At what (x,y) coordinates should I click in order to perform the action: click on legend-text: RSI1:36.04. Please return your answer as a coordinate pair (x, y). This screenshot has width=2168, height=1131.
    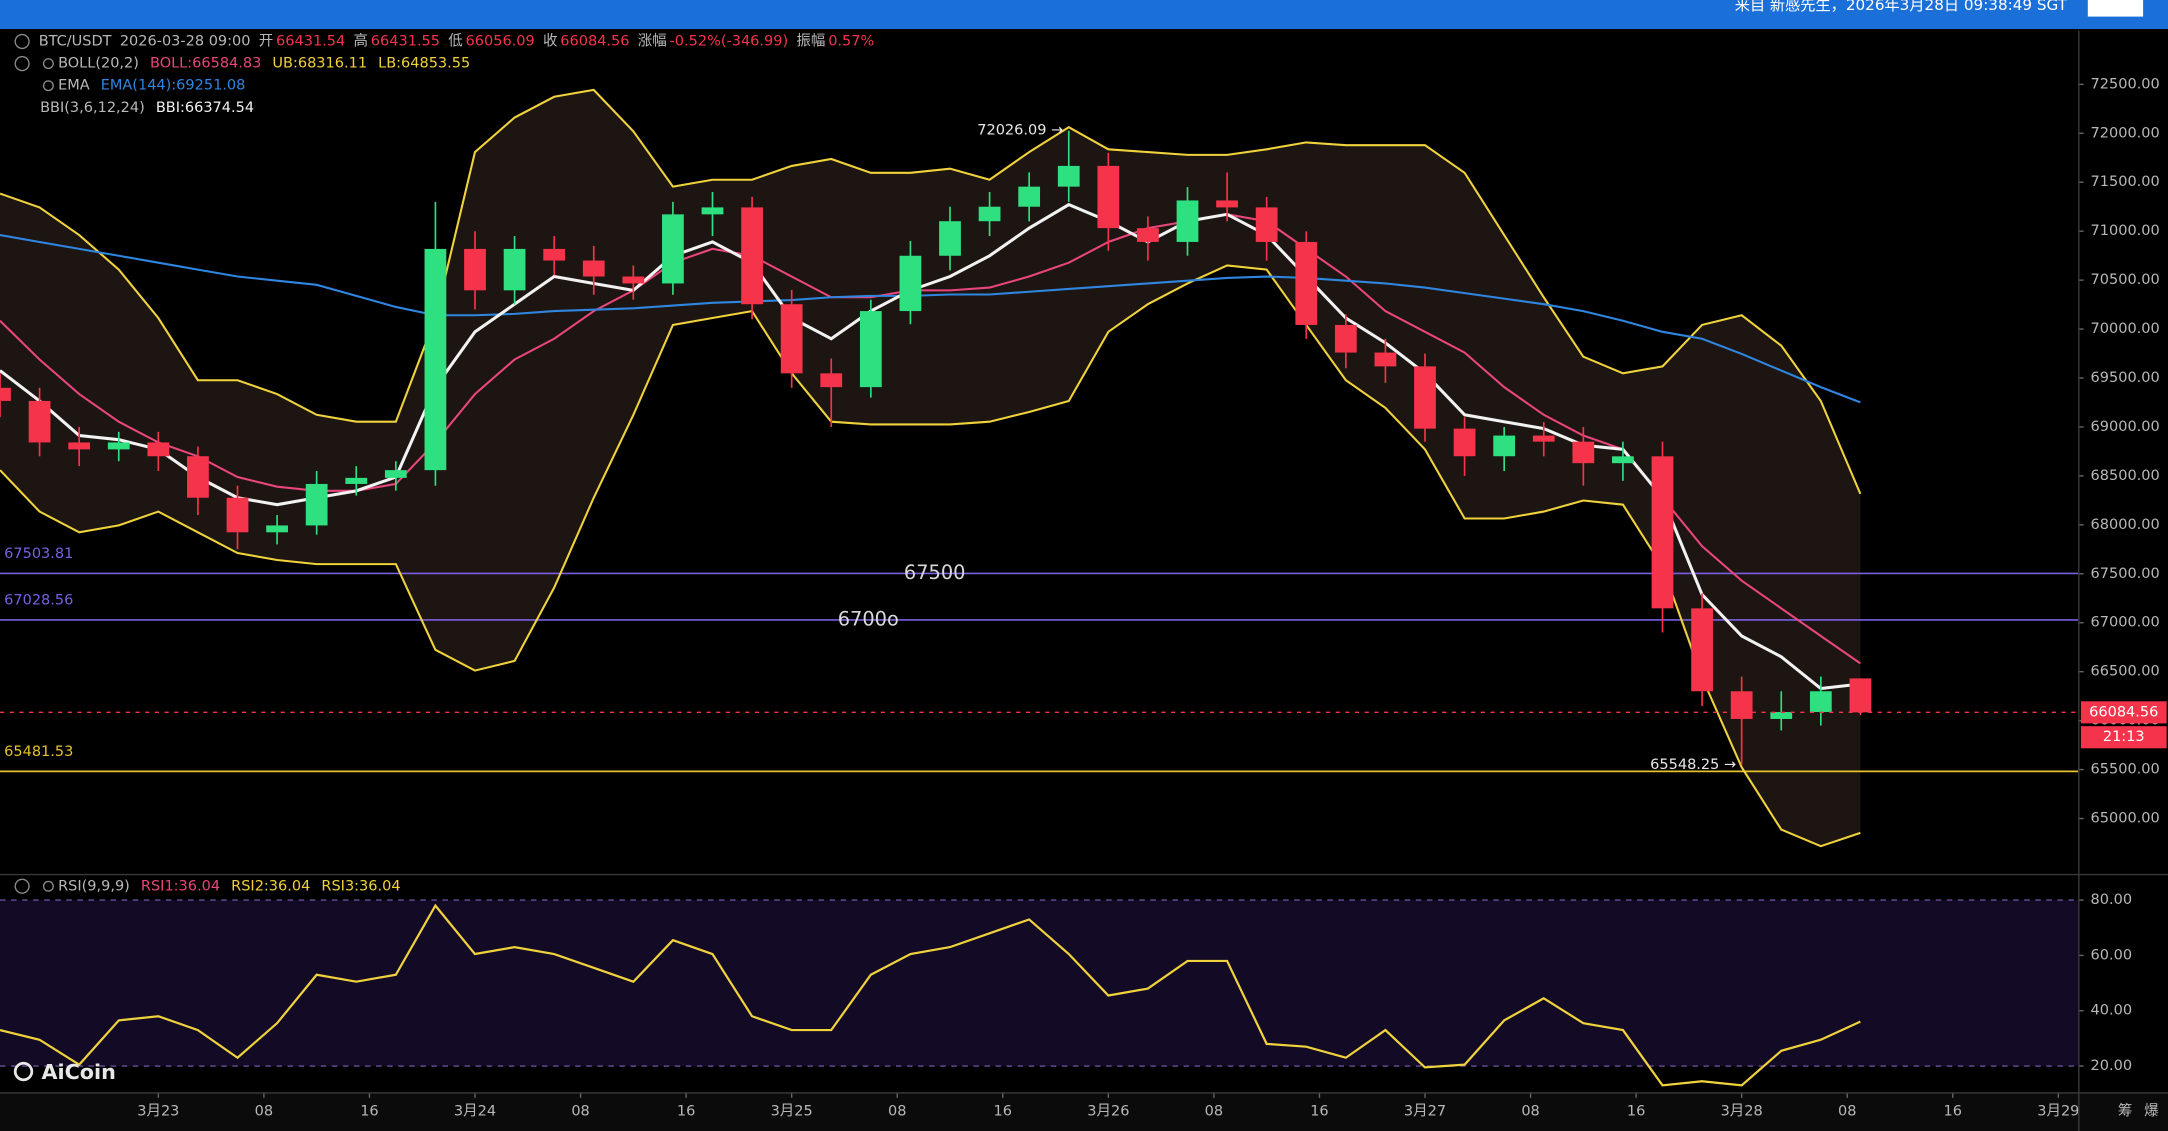
    Looking at the image, I should click on (180, 886).